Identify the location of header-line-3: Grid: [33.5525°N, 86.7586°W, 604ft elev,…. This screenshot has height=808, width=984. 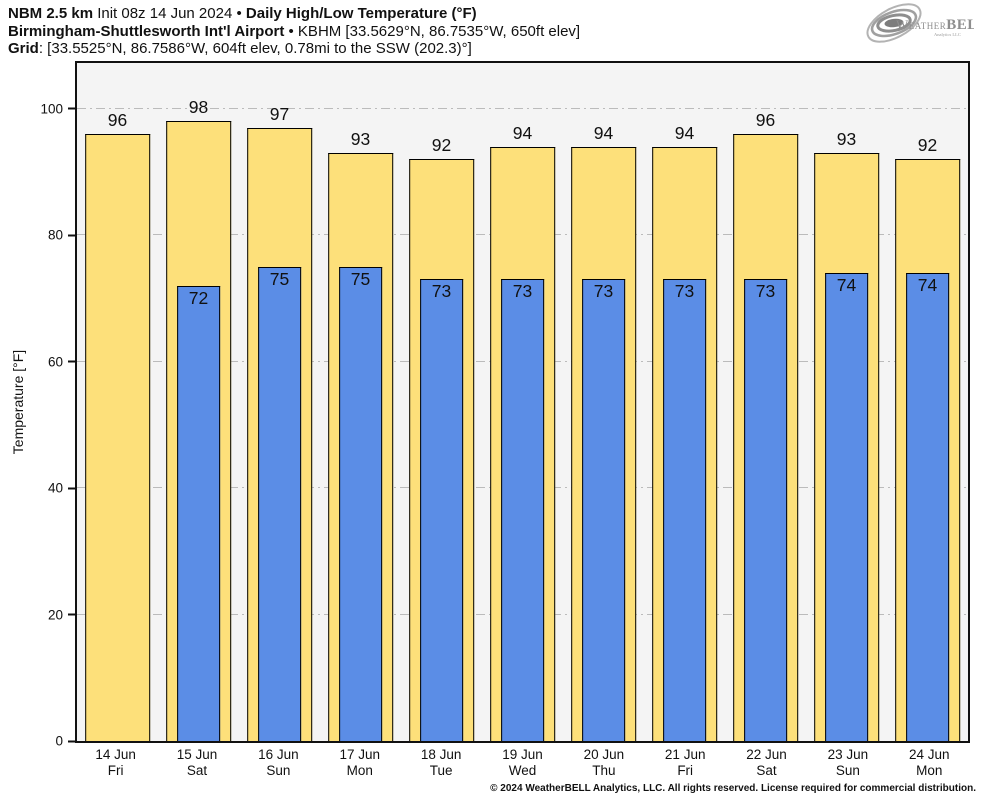
(294, 49).